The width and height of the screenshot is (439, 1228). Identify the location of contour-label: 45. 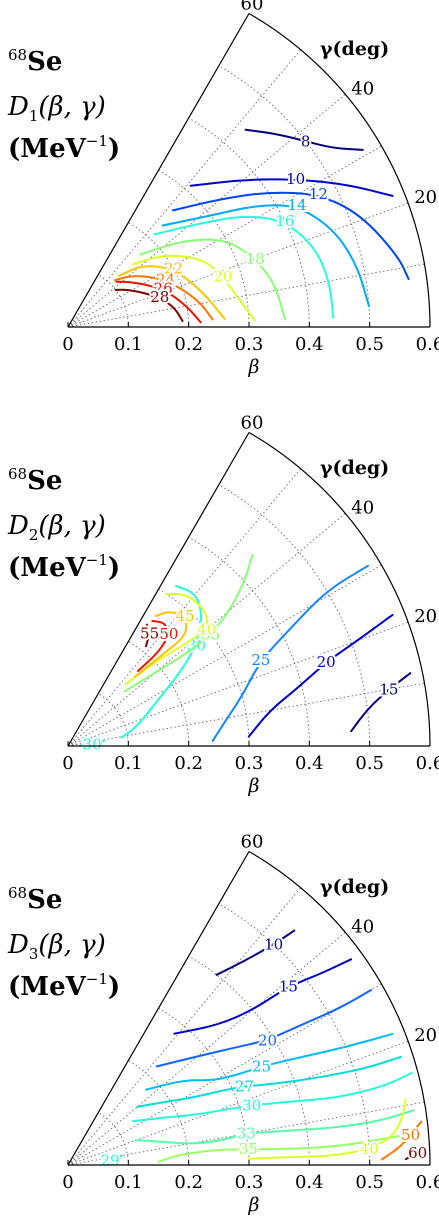
(185, 616).